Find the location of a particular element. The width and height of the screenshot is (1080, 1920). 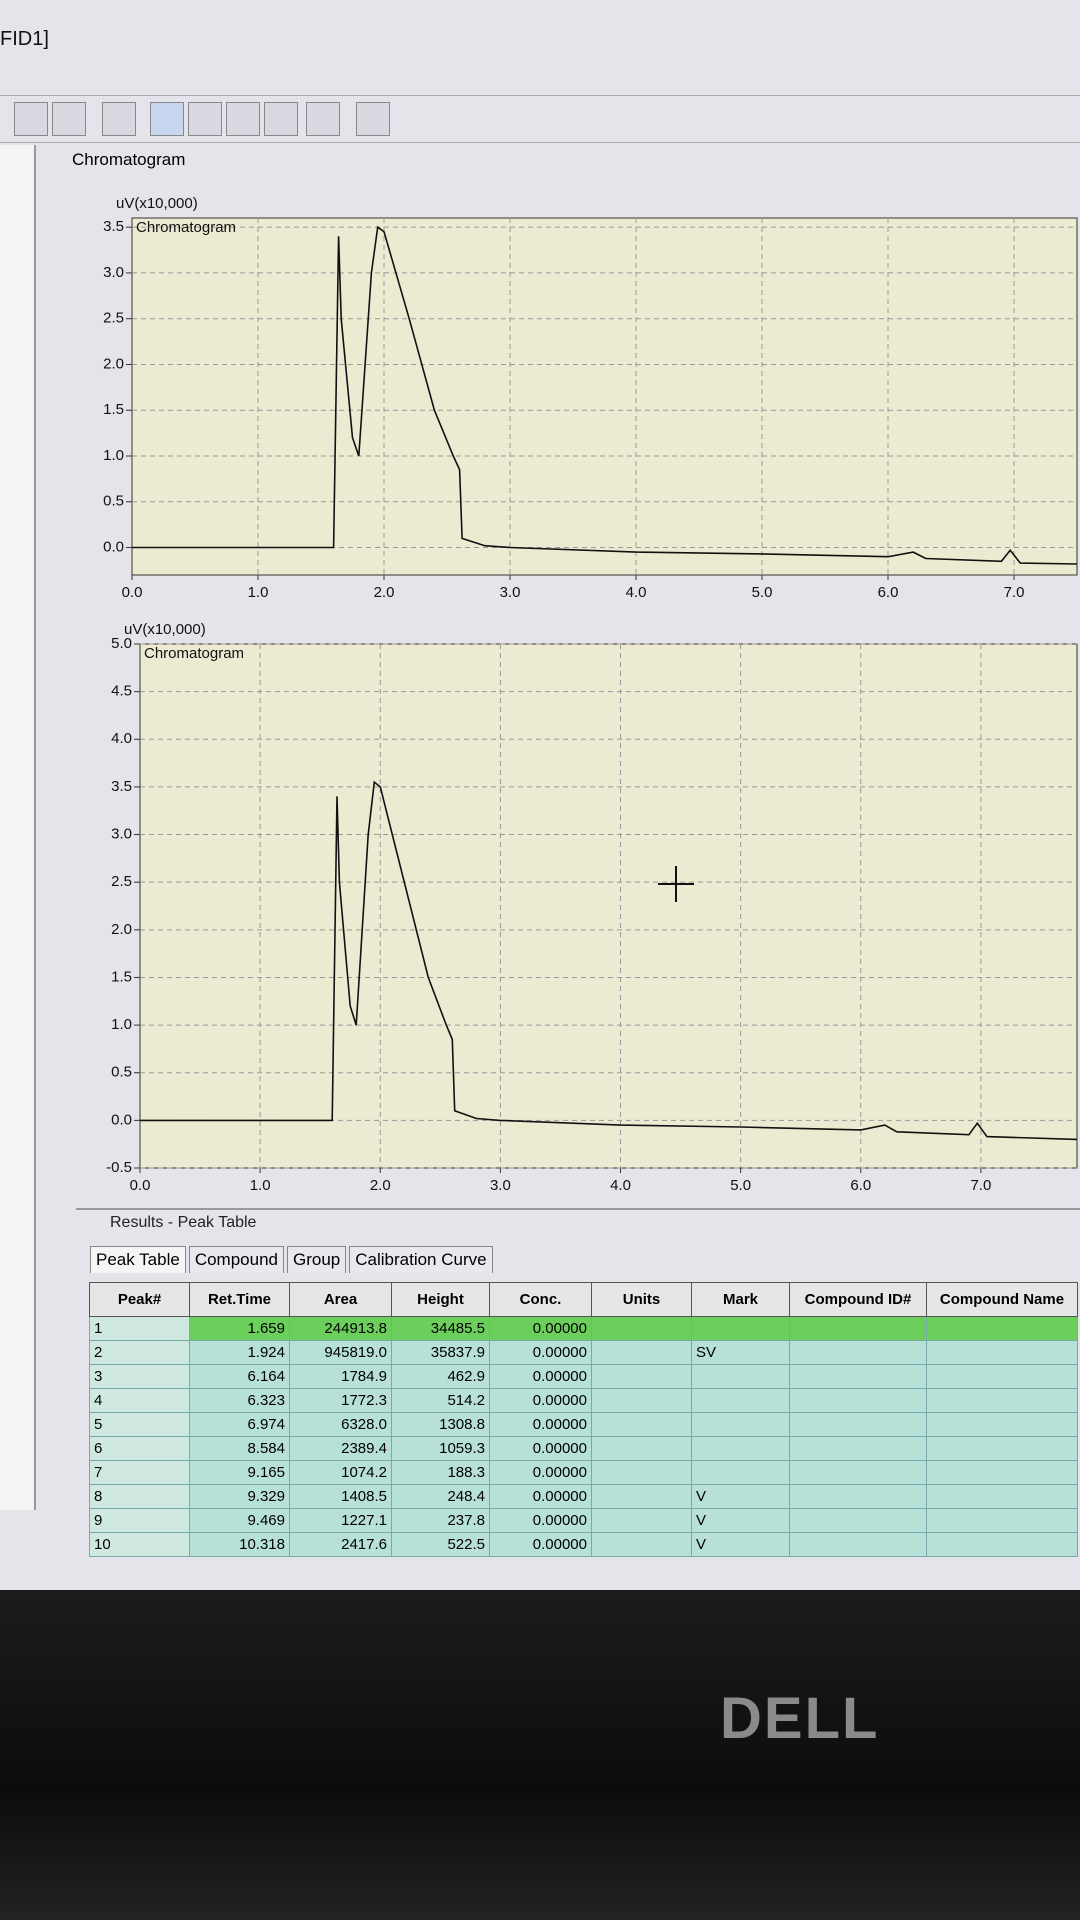

cursor is located at coordinates (676, 884).